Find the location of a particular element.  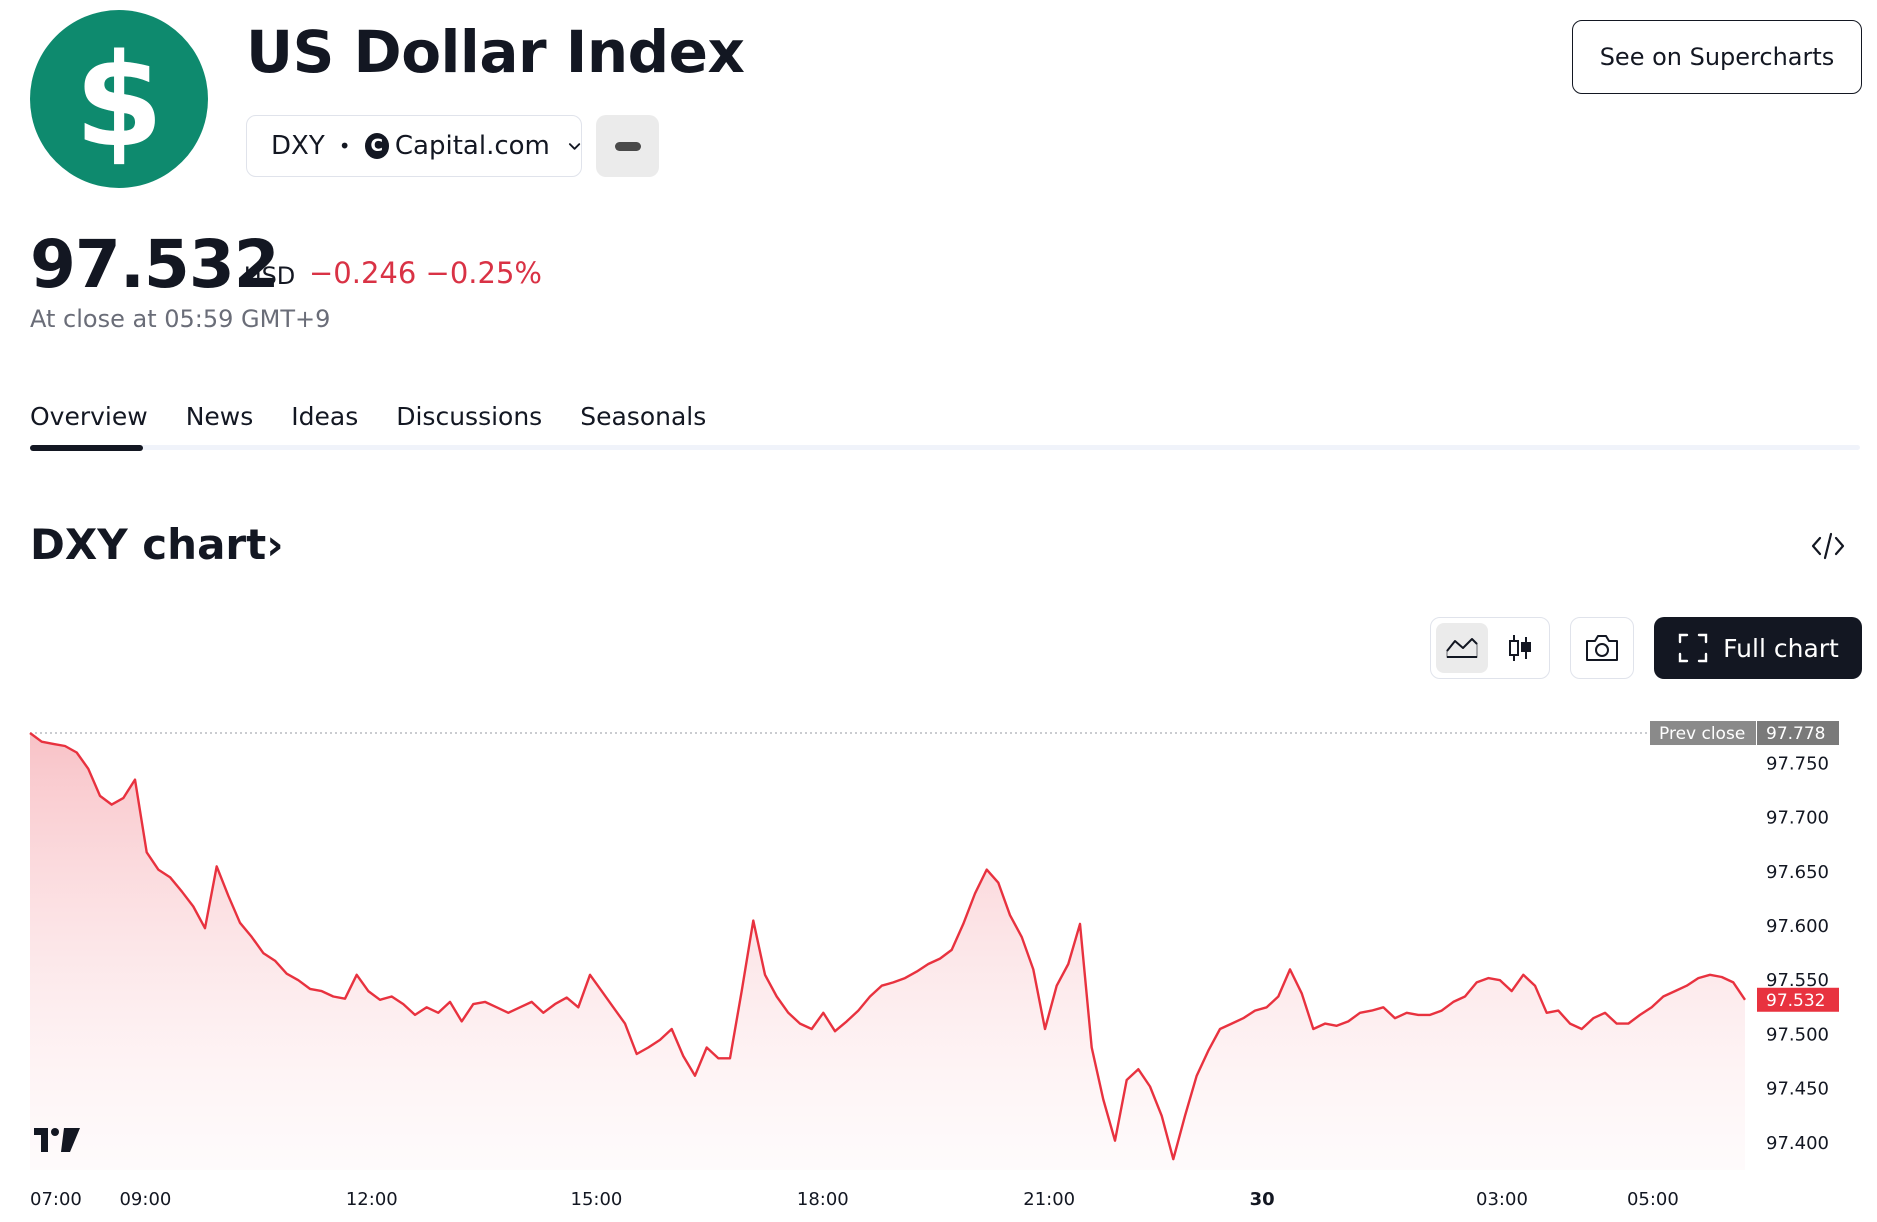

area-chart-button is located at coordinates (1462, 648).